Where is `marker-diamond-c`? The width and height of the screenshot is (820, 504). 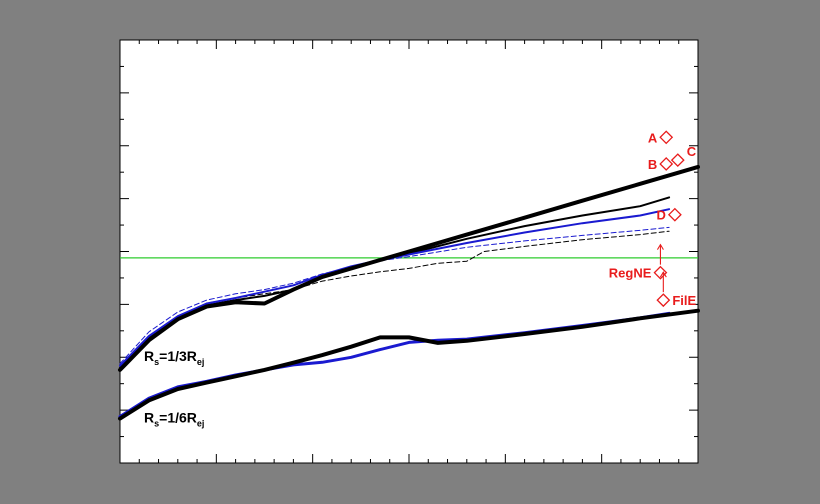
marker-diamond-c is located at coordinates (677, 160).